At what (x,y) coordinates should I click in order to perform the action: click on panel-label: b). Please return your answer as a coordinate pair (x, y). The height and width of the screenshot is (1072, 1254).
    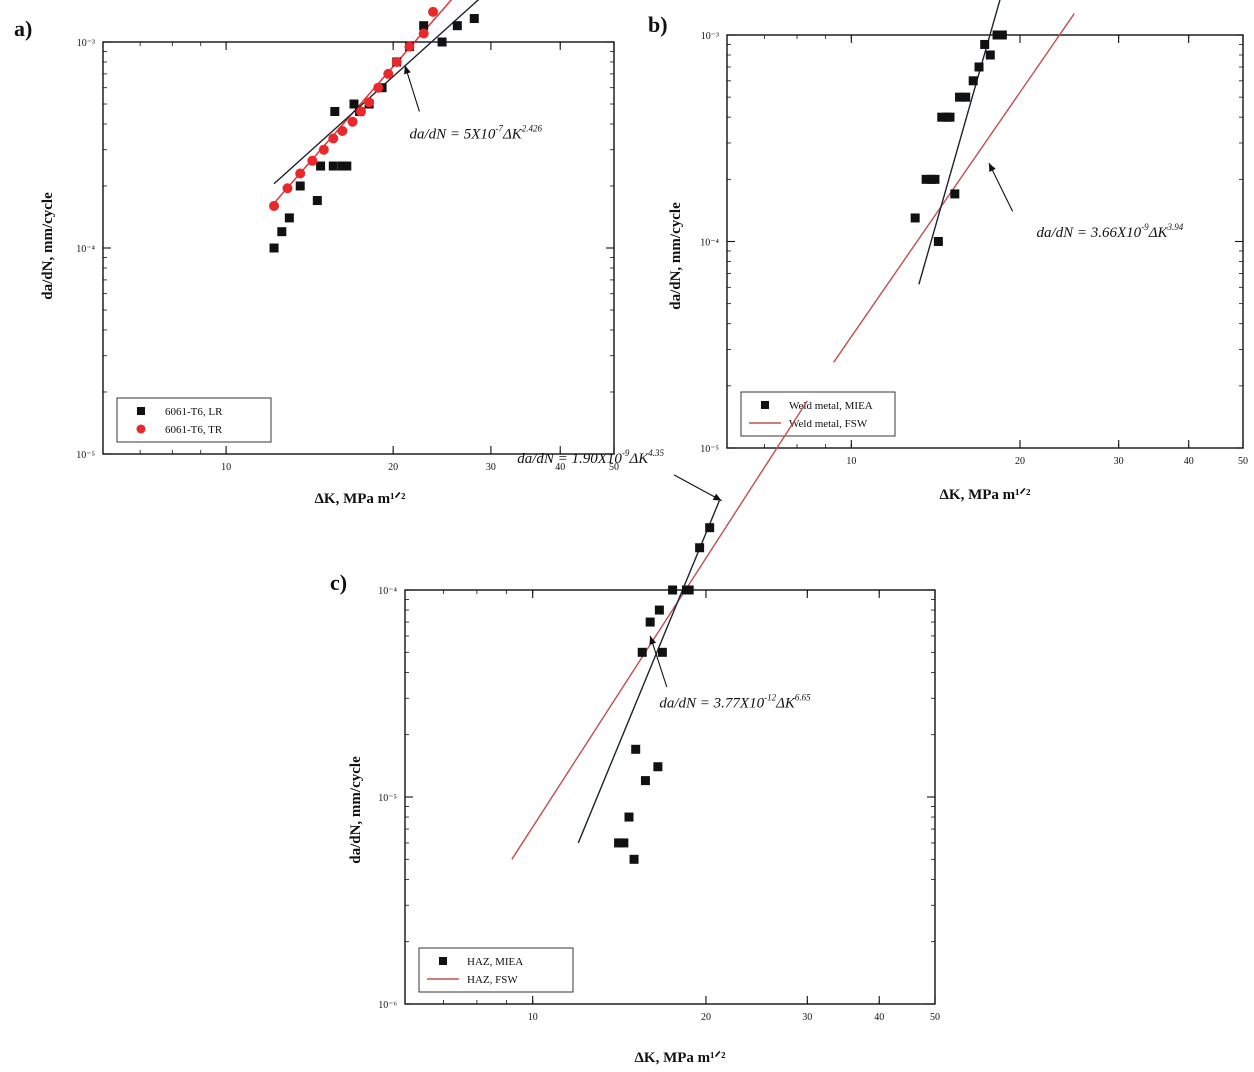
    Looking at the image, I should click on (658, 24).